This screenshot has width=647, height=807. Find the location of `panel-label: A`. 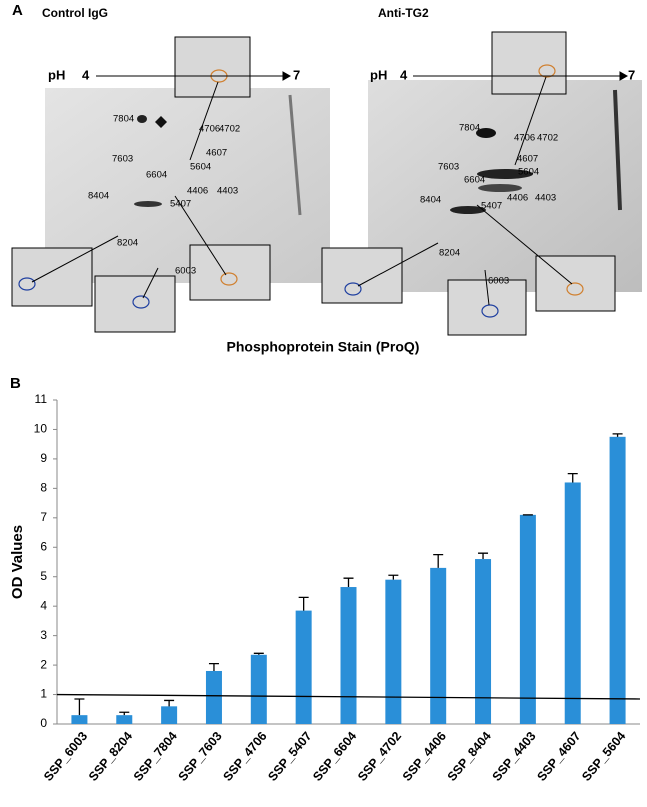

panel-label: A is located at coordinates (17, 10).